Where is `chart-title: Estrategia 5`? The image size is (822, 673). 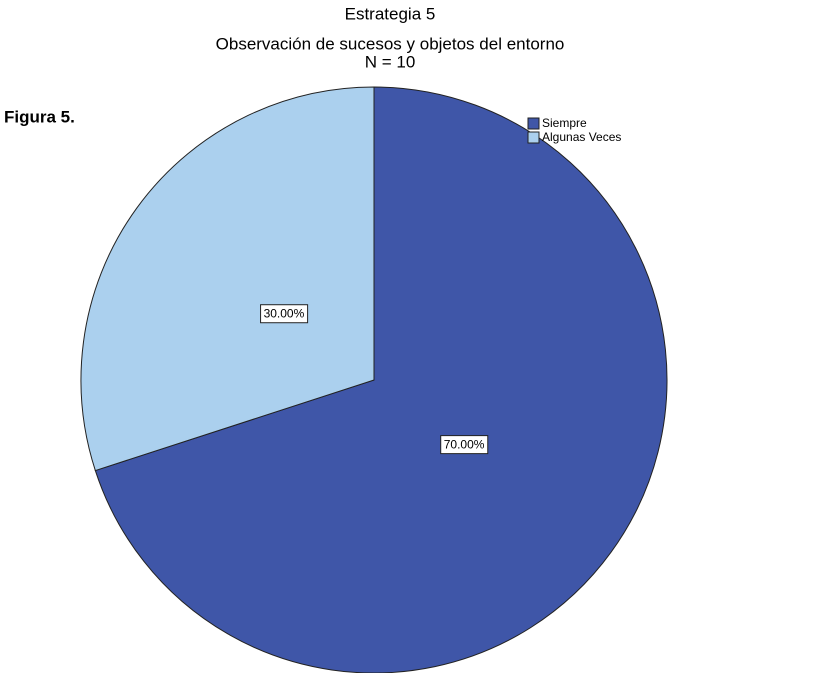
chart-title: Estrategia 5 is located at coordinates (390, 13).